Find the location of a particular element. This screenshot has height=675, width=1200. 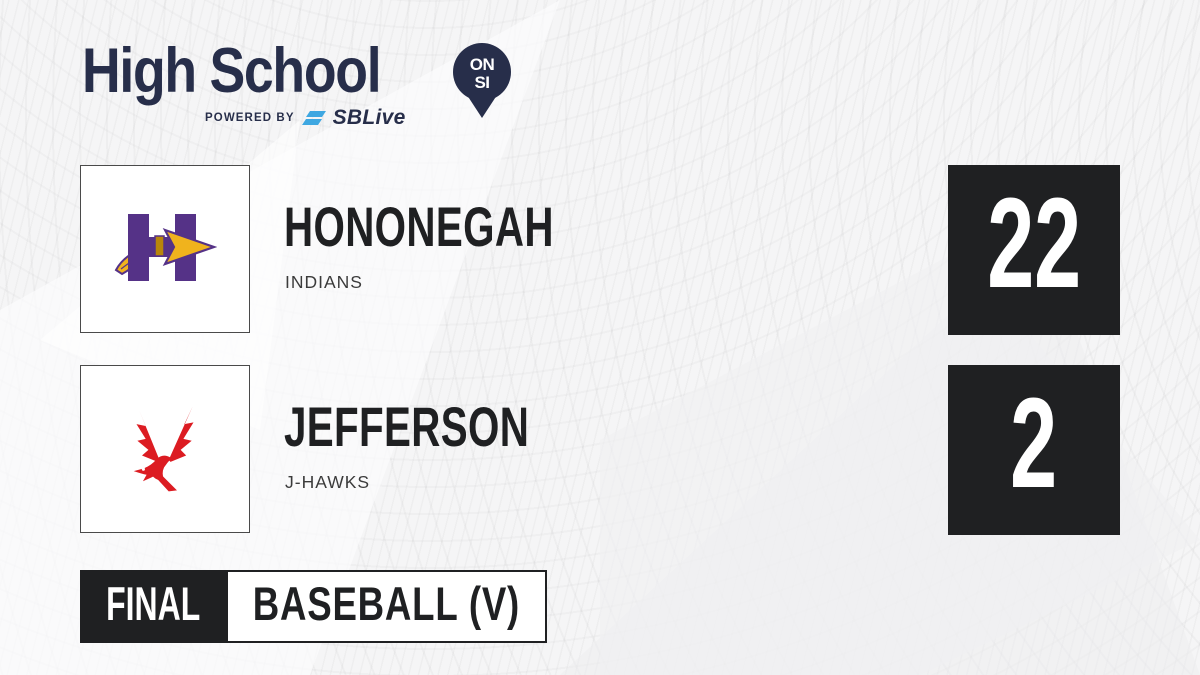

sport-box: BASEBALL (V) is located at coordinates (386, 606).